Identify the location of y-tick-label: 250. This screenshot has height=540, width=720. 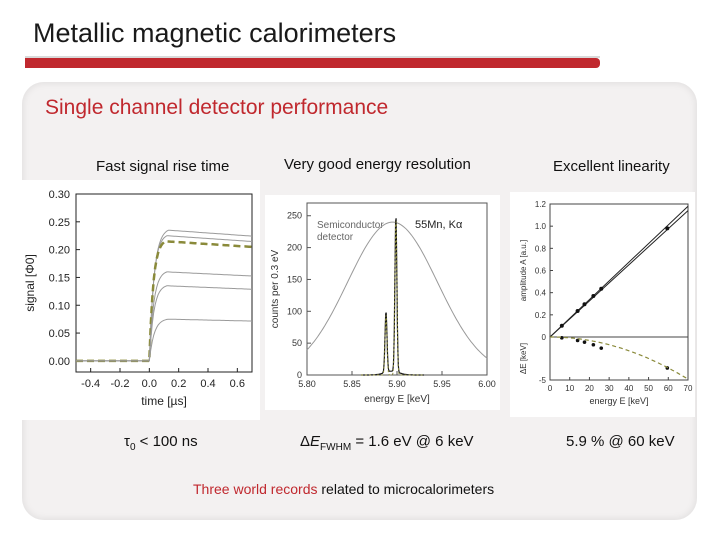
(294, 216).